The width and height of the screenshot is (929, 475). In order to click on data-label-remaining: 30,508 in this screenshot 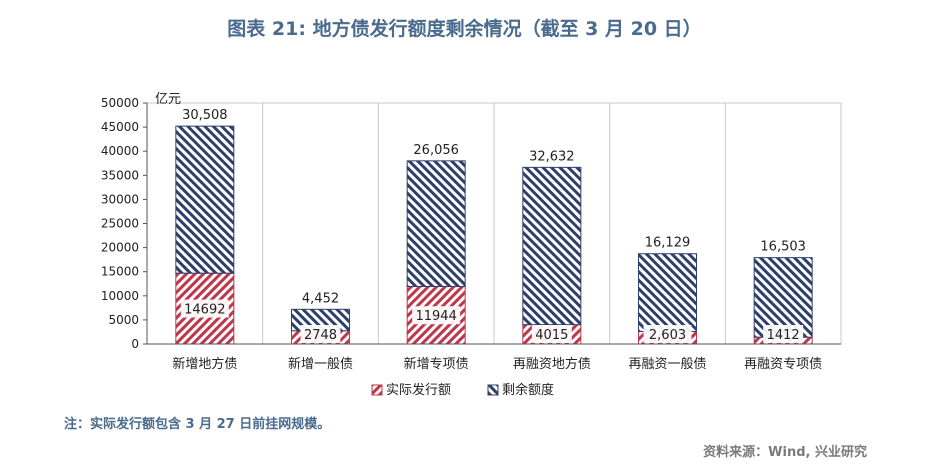, I will do `click(205, 115)`.